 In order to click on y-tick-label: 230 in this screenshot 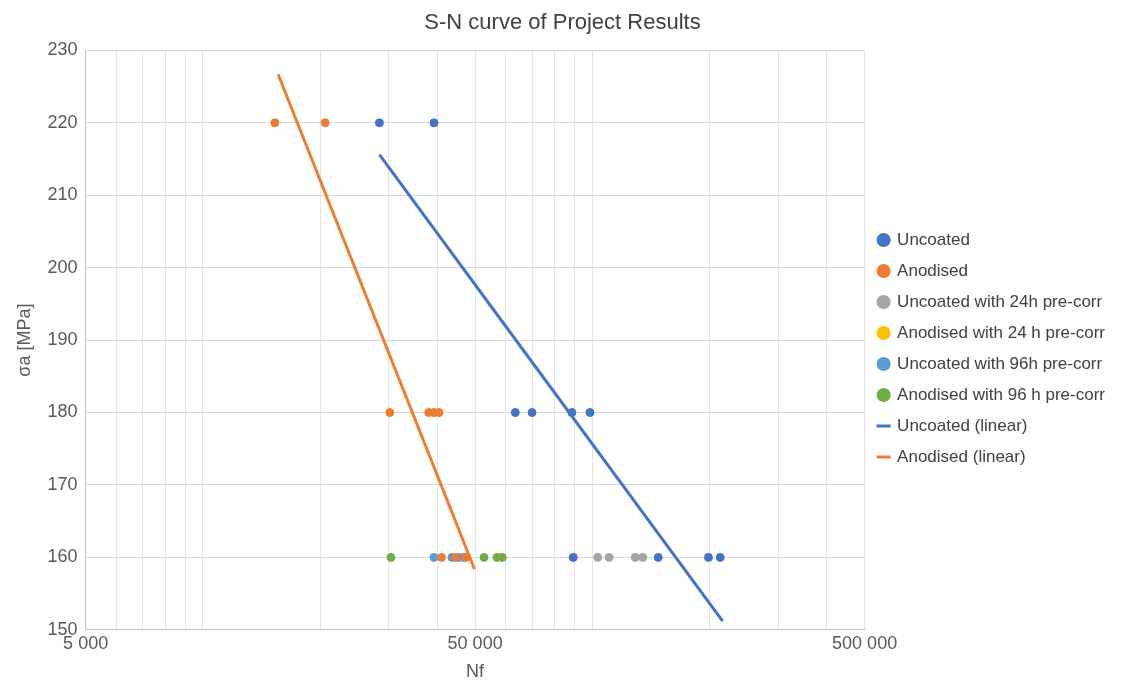, I will do `click(62, 49)`.